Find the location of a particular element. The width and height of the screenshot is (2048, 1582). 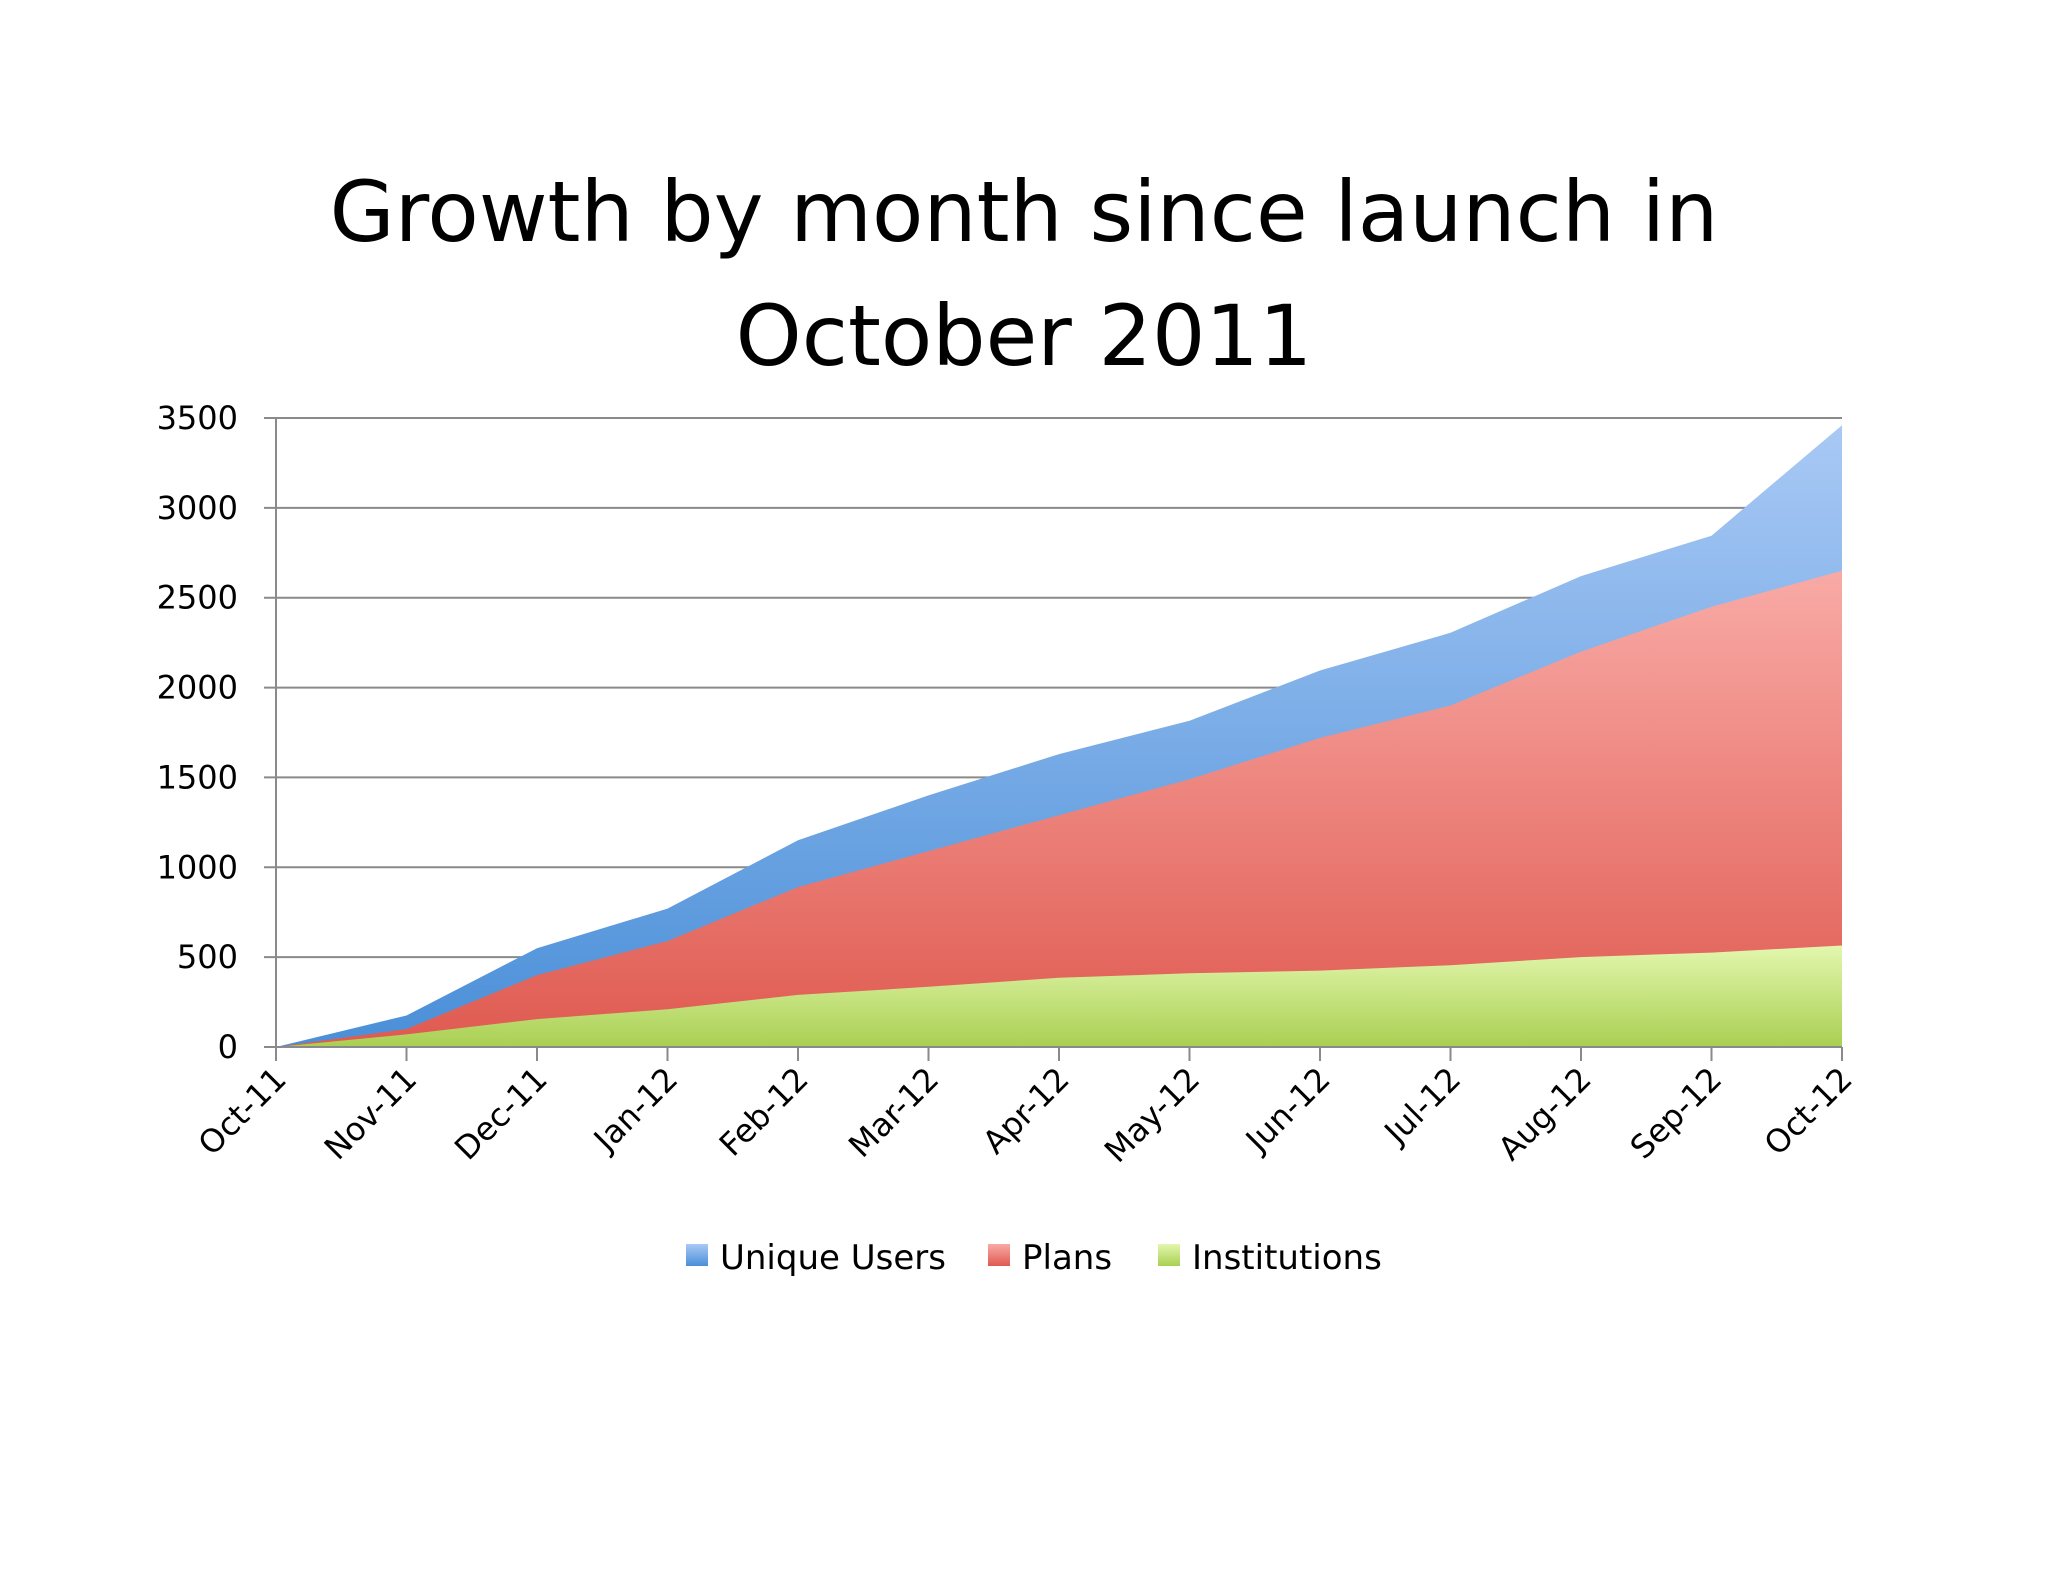

y-tick-label: 500 is located at coordinates (207, 957).